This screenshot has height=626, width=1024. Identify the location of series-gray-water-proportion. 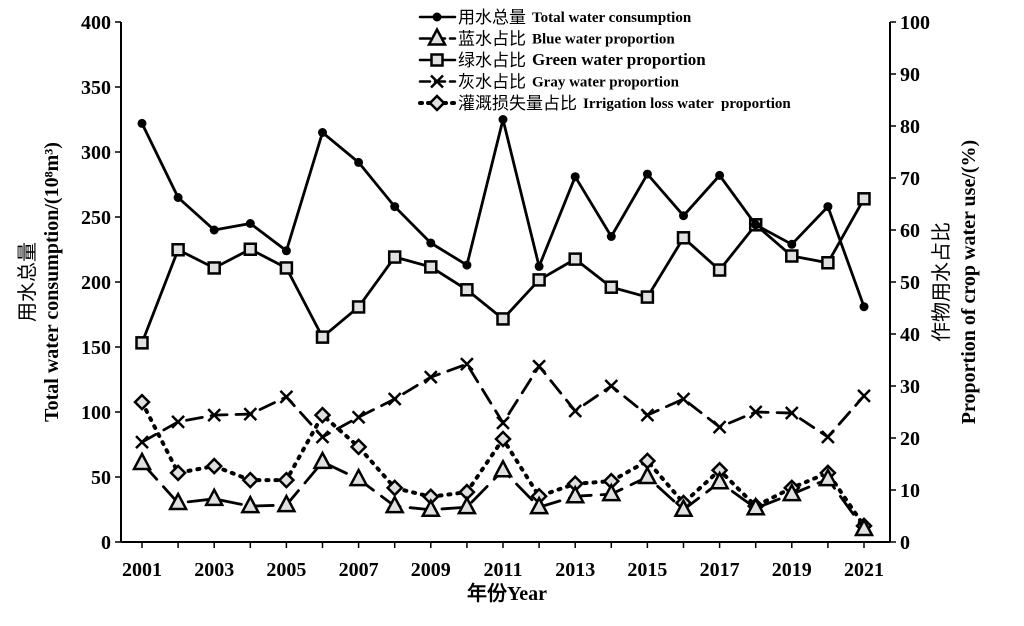
(503, 403).